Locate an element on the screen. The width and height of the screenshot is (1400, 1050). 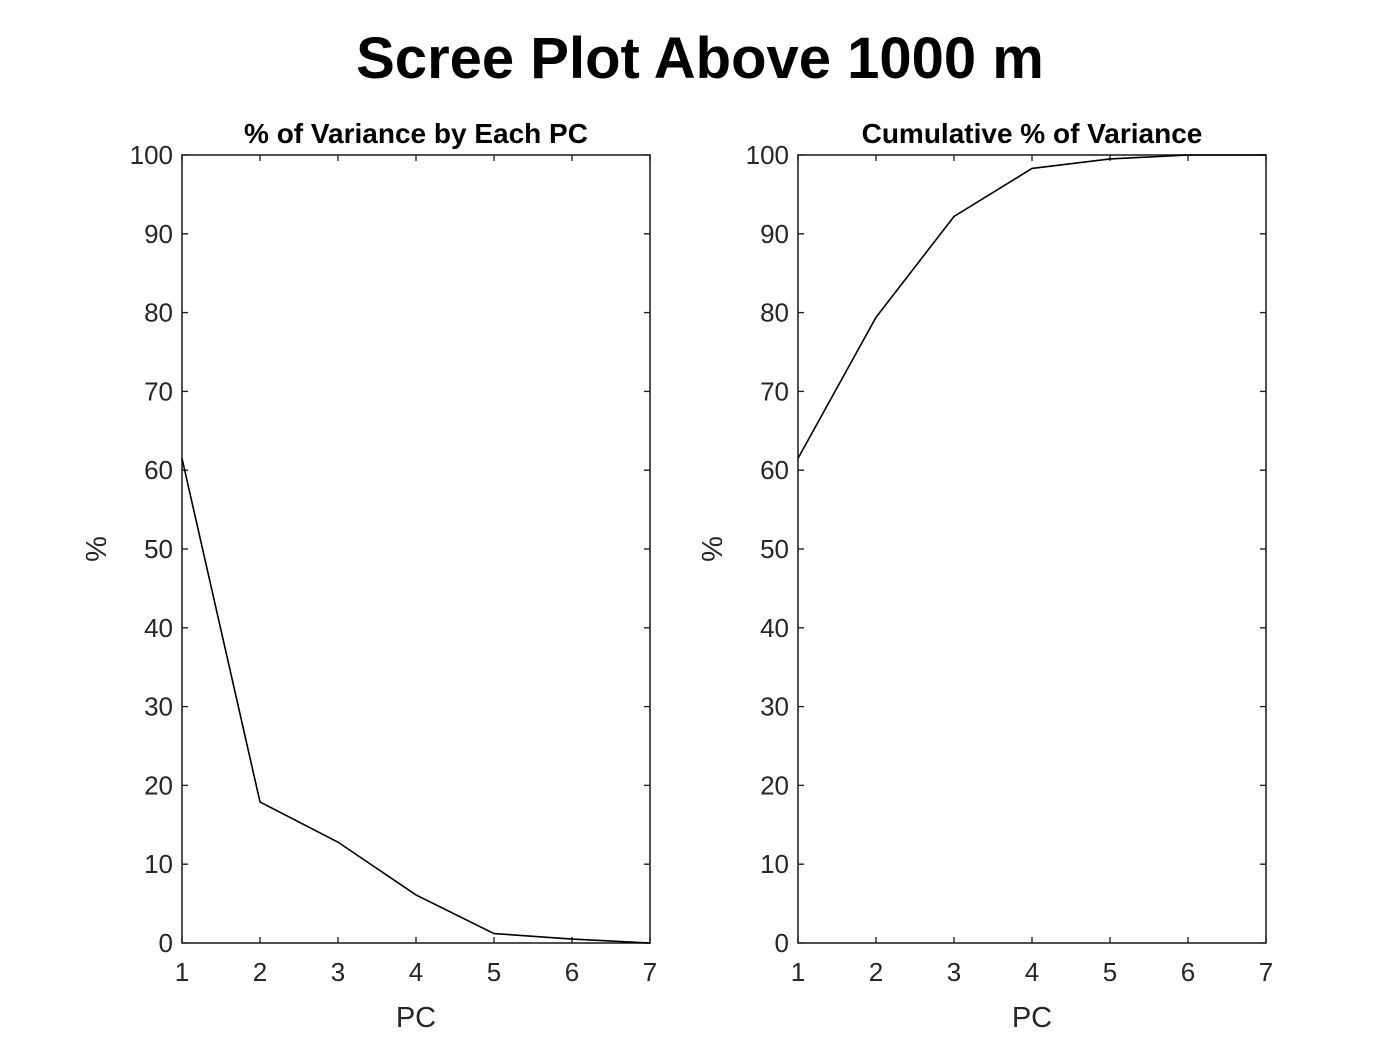
axes-title: Cumulative % of Variance is located at coordinates (1032, 133).